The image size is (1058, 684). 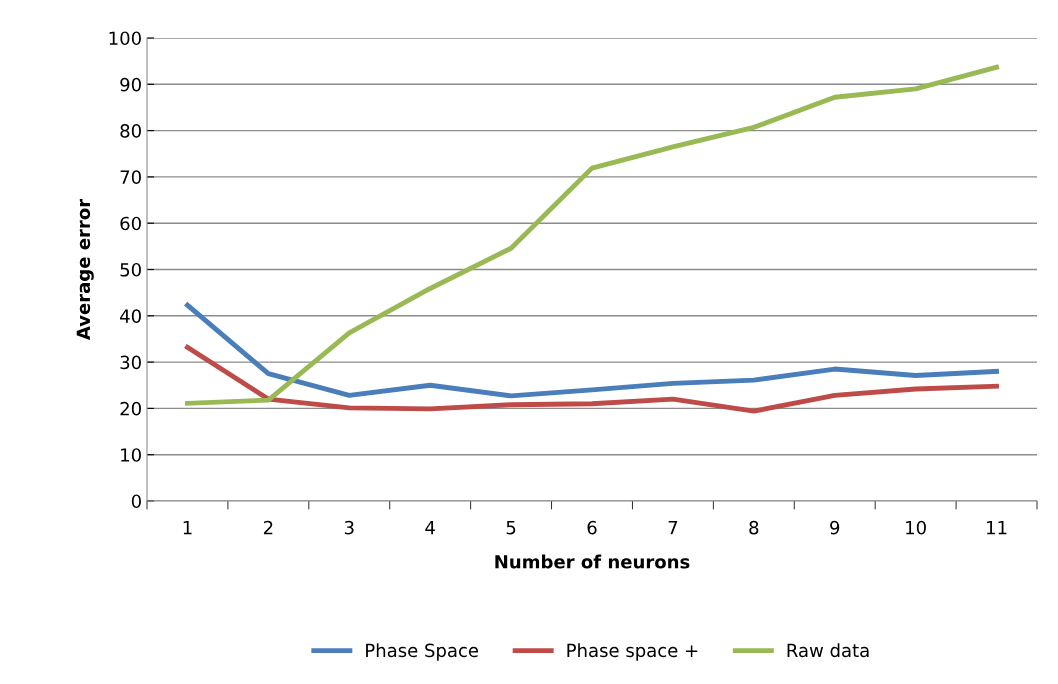 What do you see at coordinates (632, 652) in the screenshot?
I see `legend-label: Phase space +` at bounding box center [632, 652].